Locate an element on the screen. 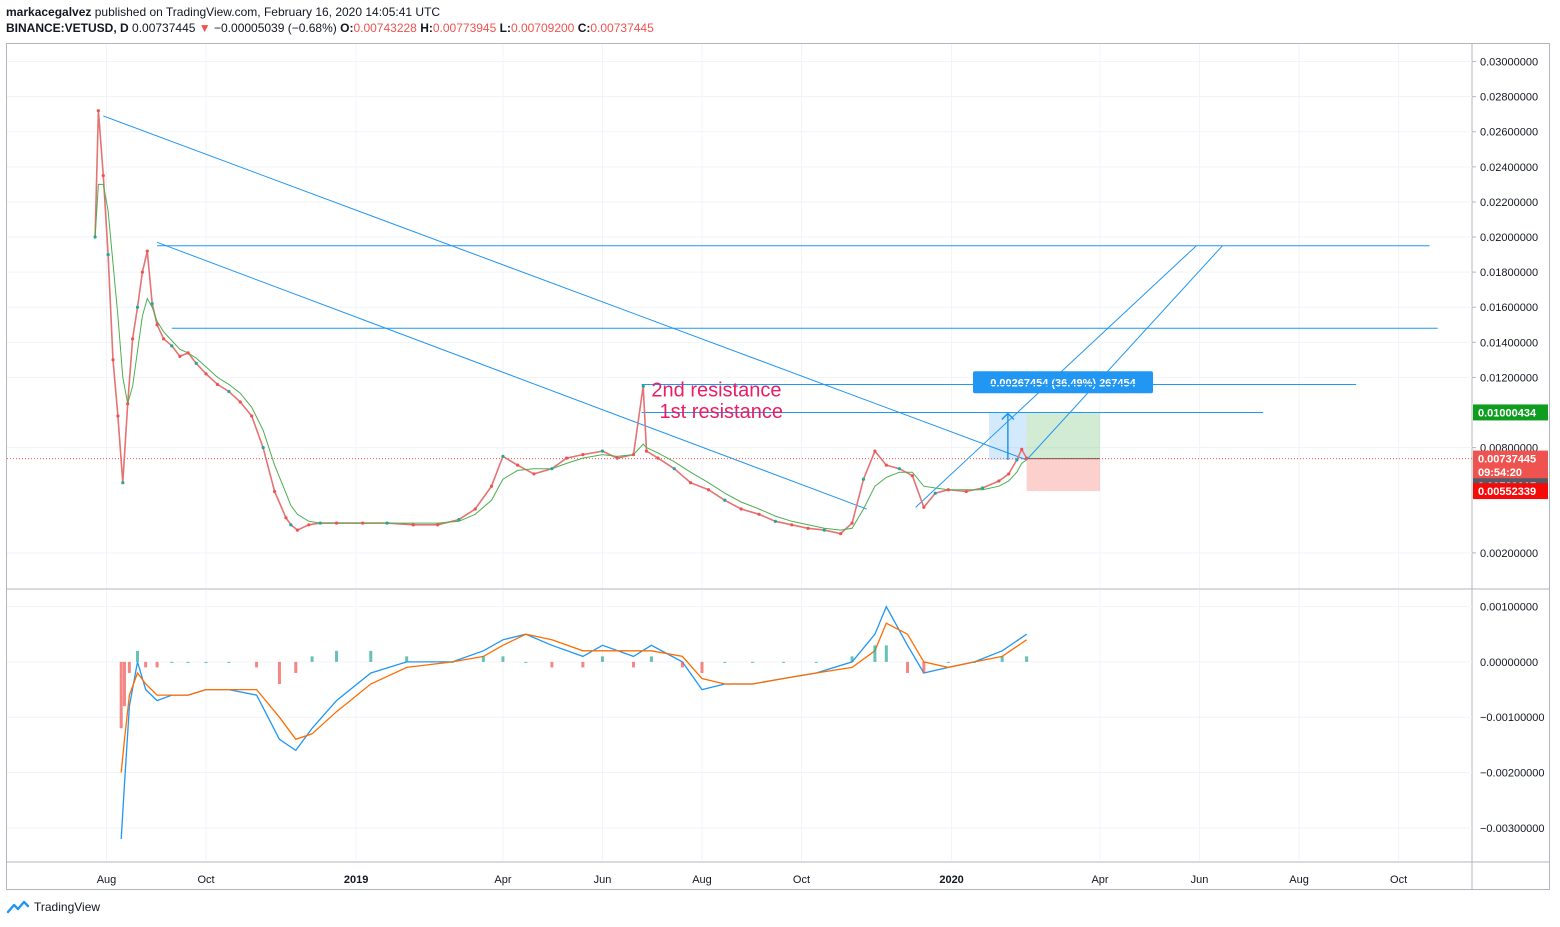  macd-tick-label: −0.00100000 is located at coordinates (1512, 718).